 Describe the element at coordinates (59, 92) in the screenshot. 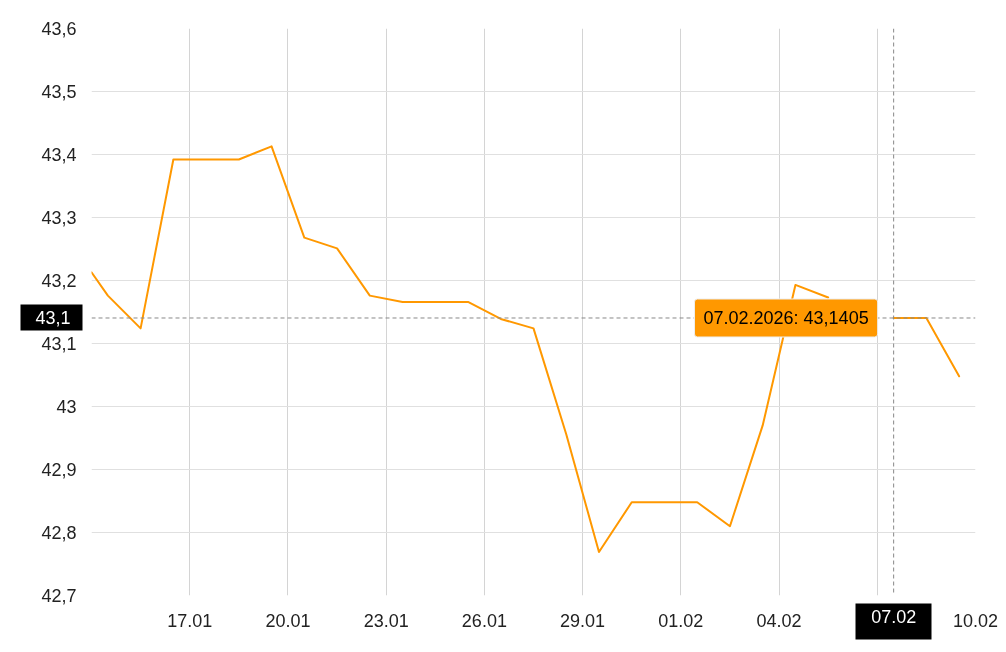

I see `y-tick-label: 43,5` at that location.